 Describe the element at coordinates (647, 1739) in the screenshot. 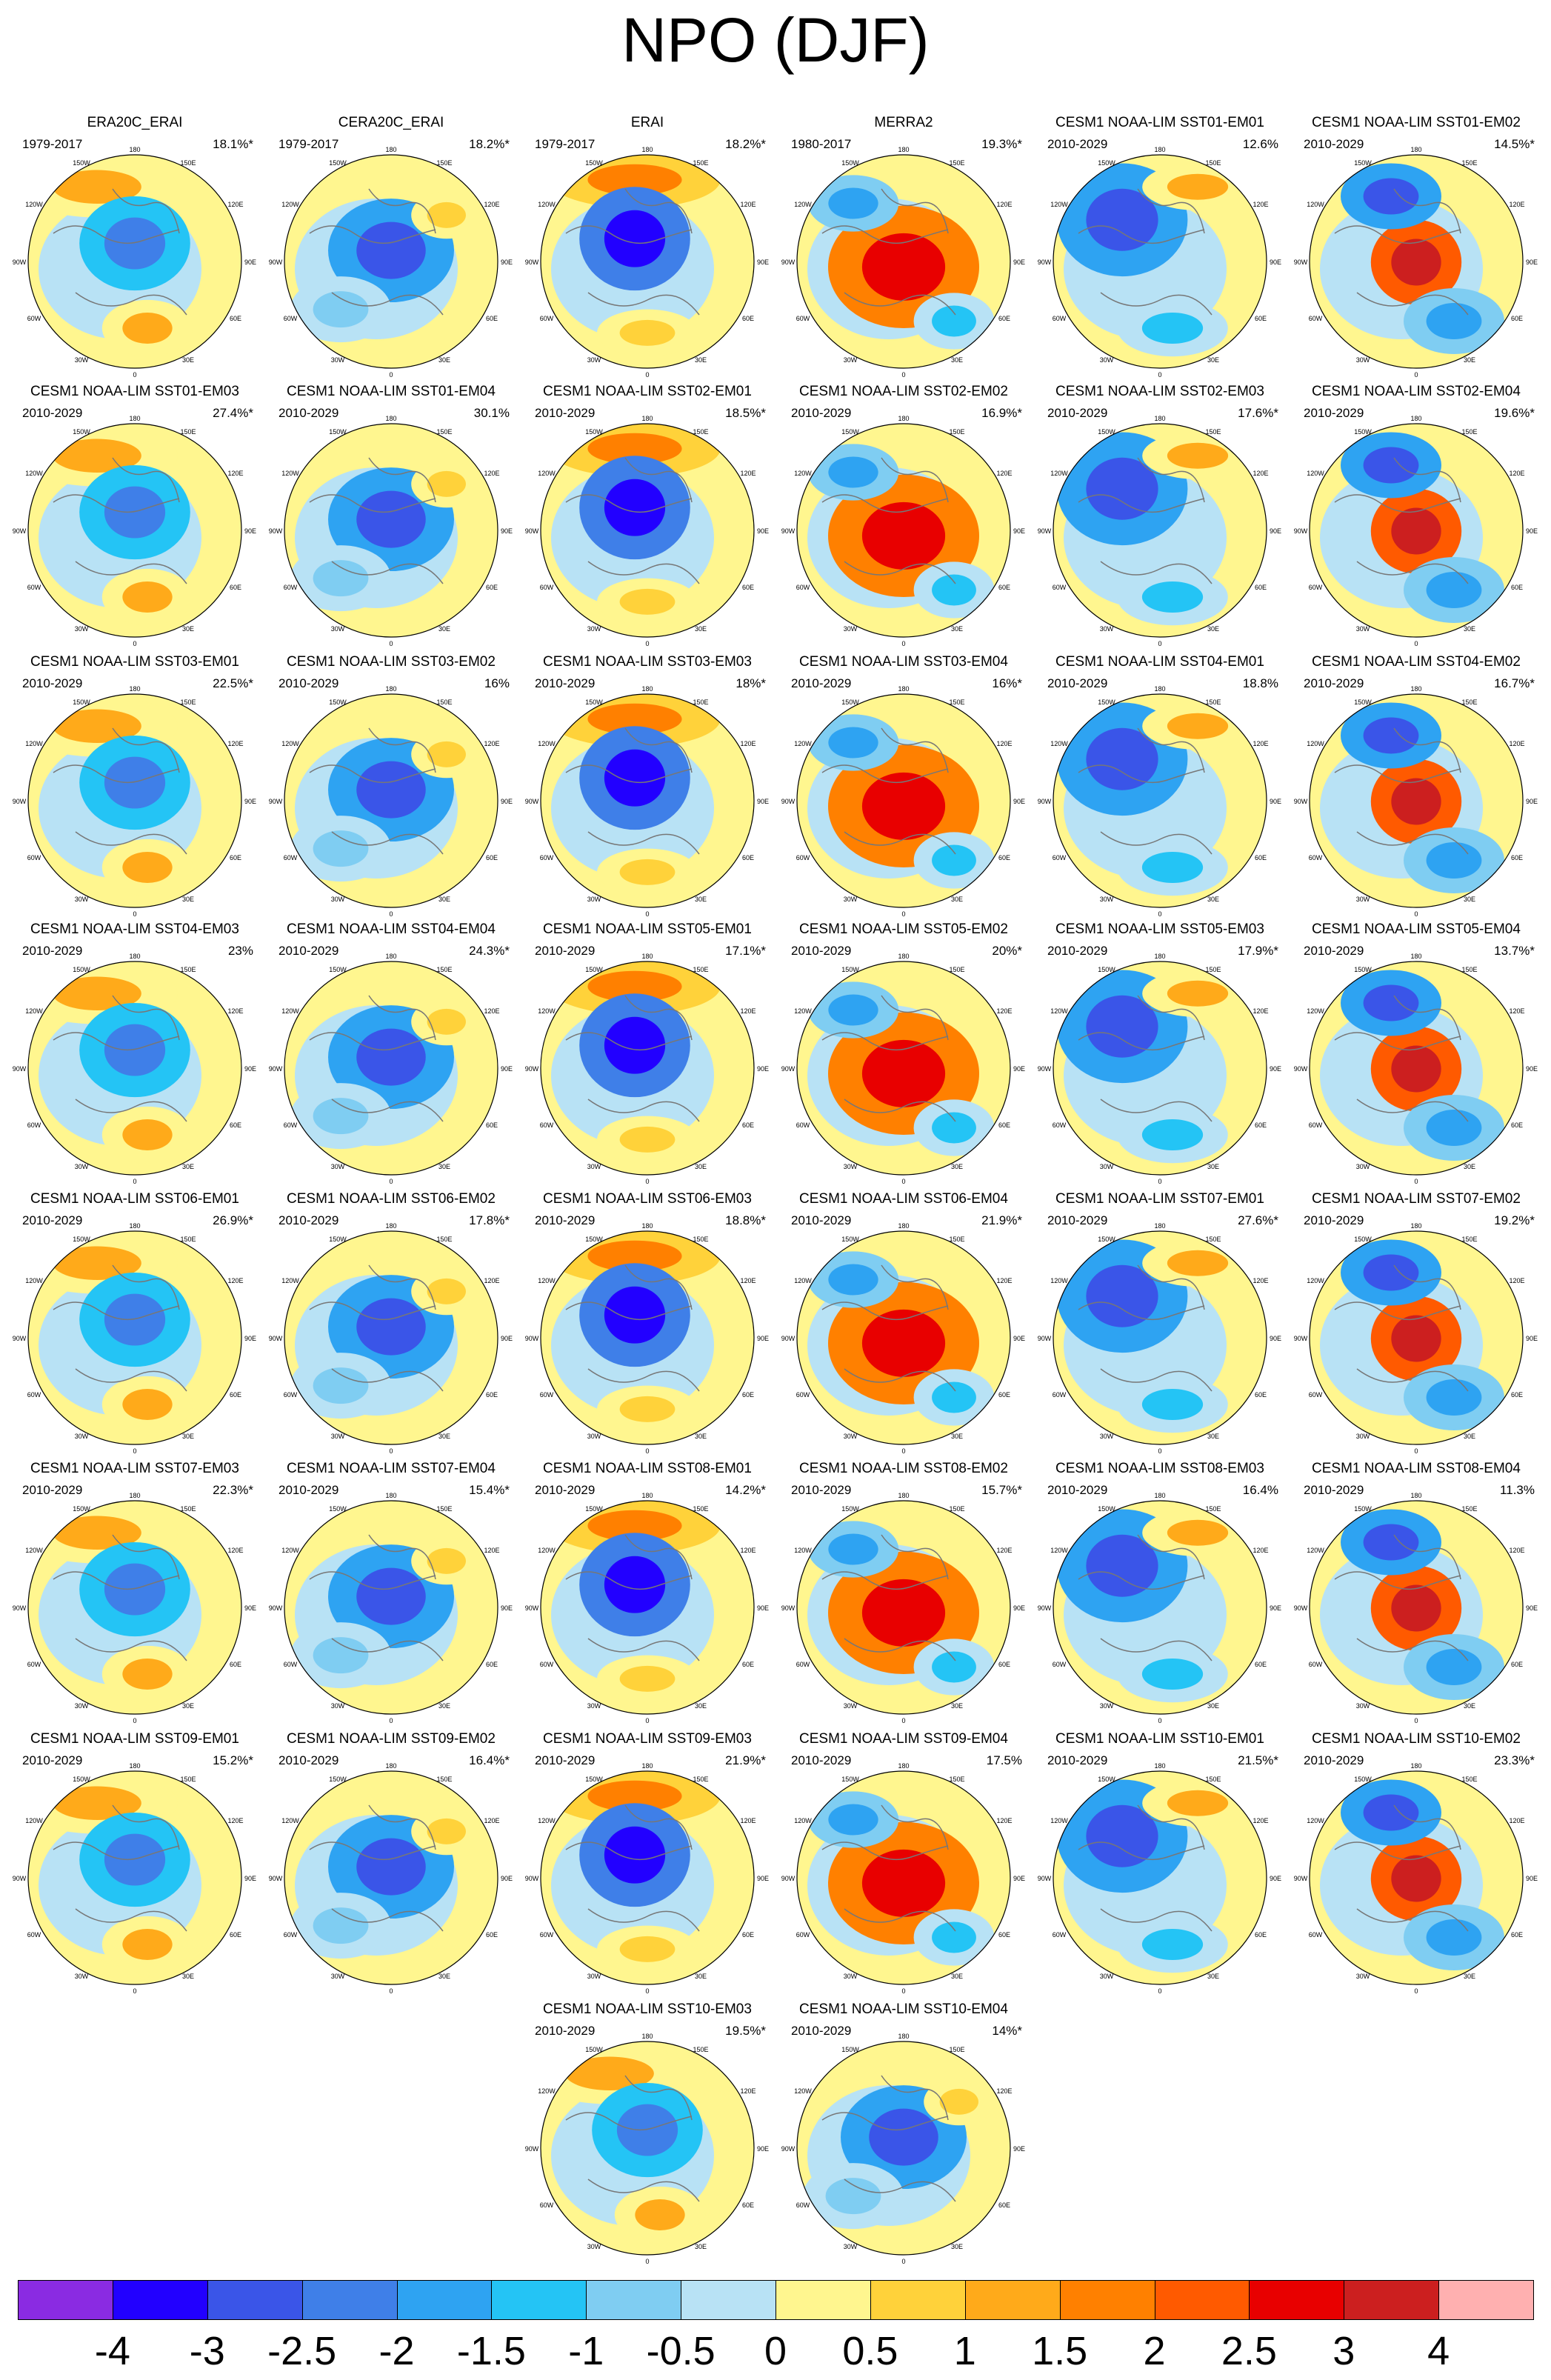

I see `panel-title: CESM1 NOAA-LIM SST09-EM03` at that location.